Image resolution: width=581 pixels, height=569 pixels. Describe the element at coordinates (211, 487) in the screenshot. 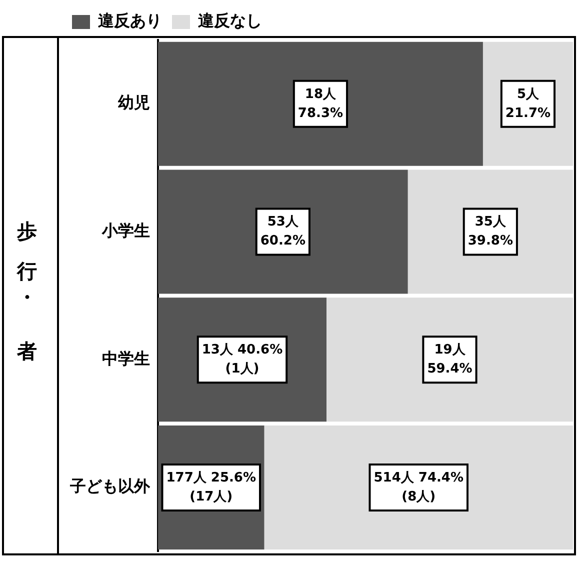

I see `data-label: 177人 25.6% (17人)` at that location.